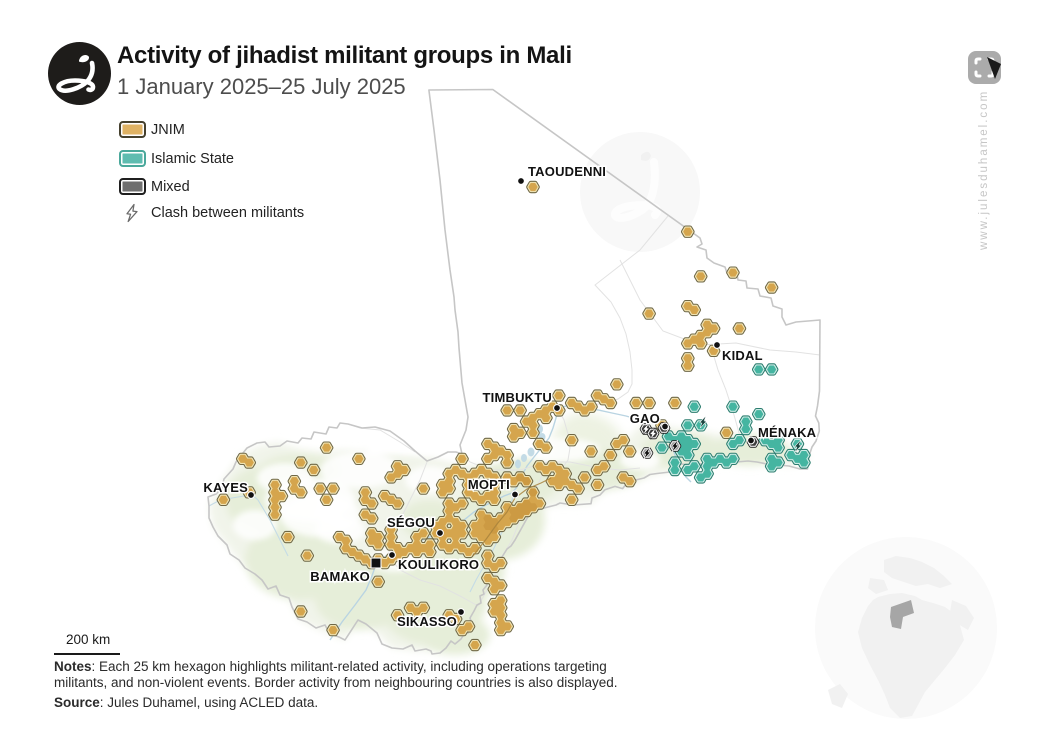 This screenshot has width=1044, height=741. Describe the element at coordinates (645, 418) in the screenshot. I see `svg-text: GAO` at that location.